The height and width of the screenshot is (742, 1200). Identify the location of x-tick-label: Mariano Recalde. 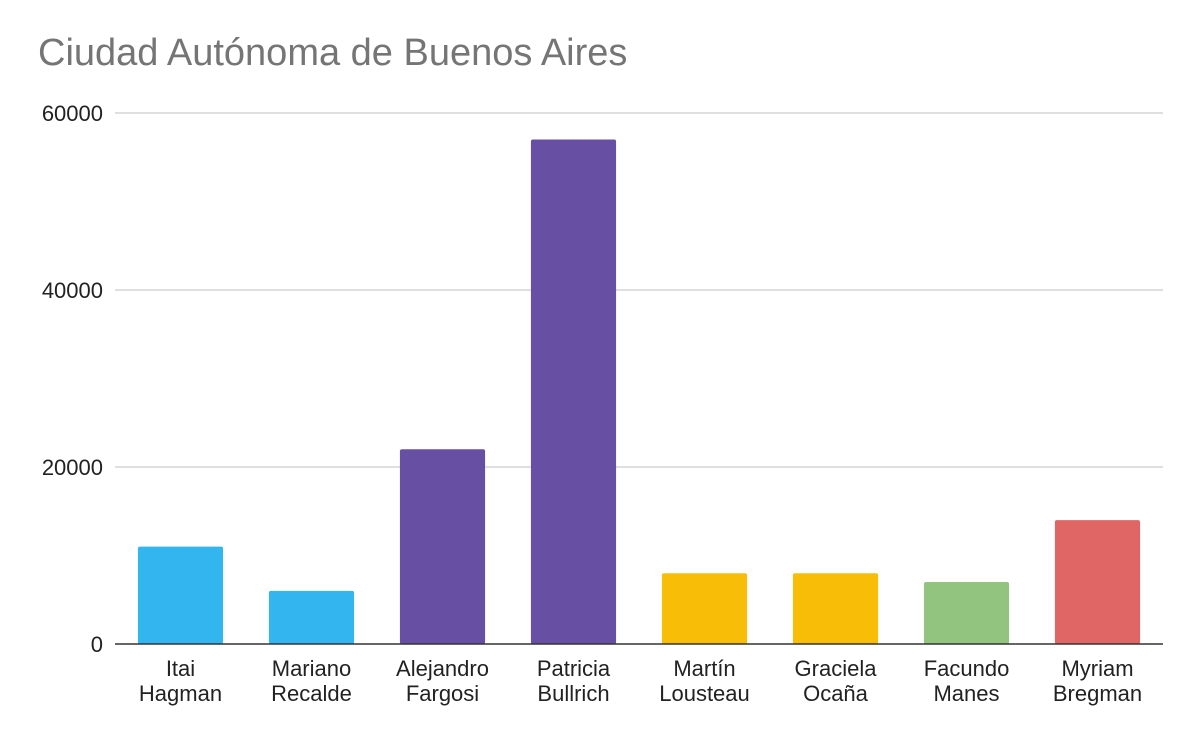
(311, 681).